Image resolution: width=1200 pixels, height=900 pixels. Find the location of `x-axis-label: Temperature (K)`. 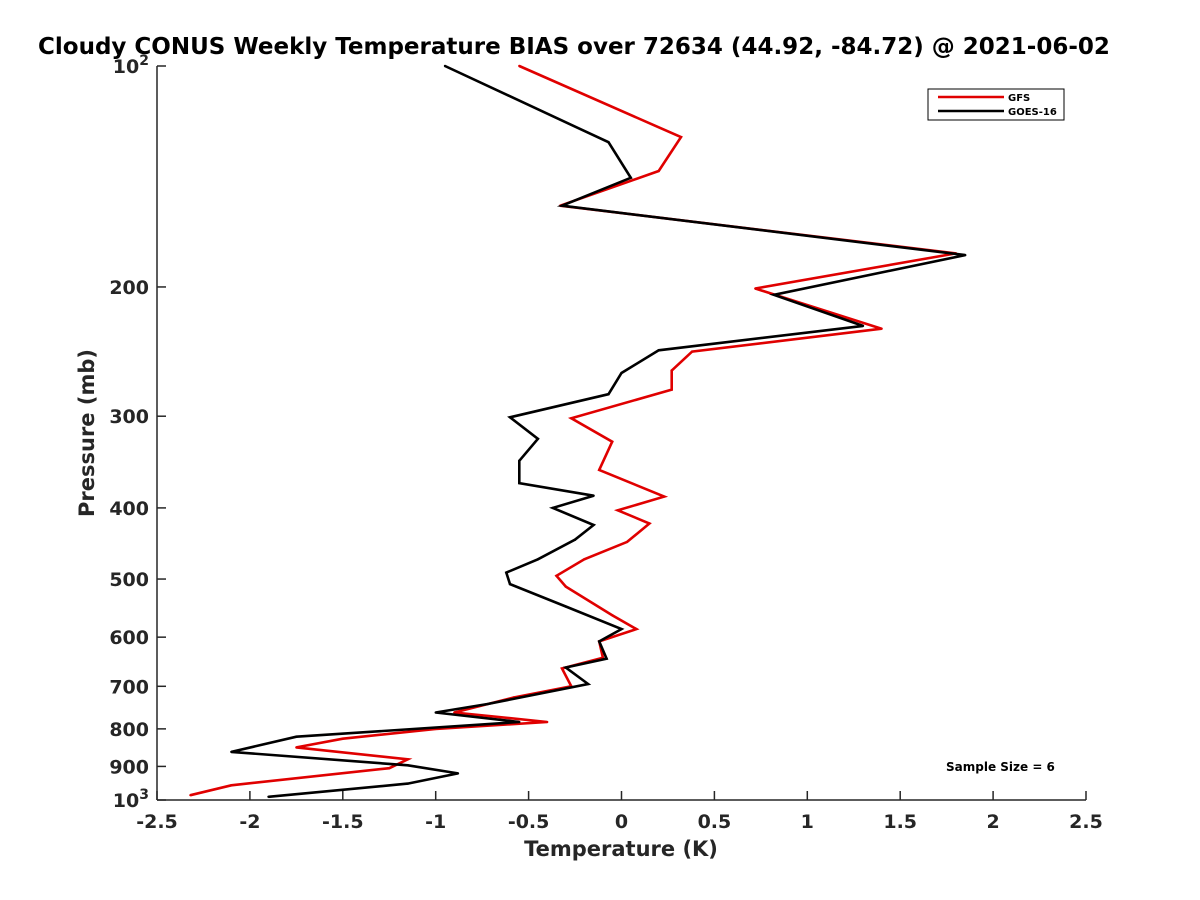

x-axis-label: Temperature (K) is located at coordinates (621, 849).